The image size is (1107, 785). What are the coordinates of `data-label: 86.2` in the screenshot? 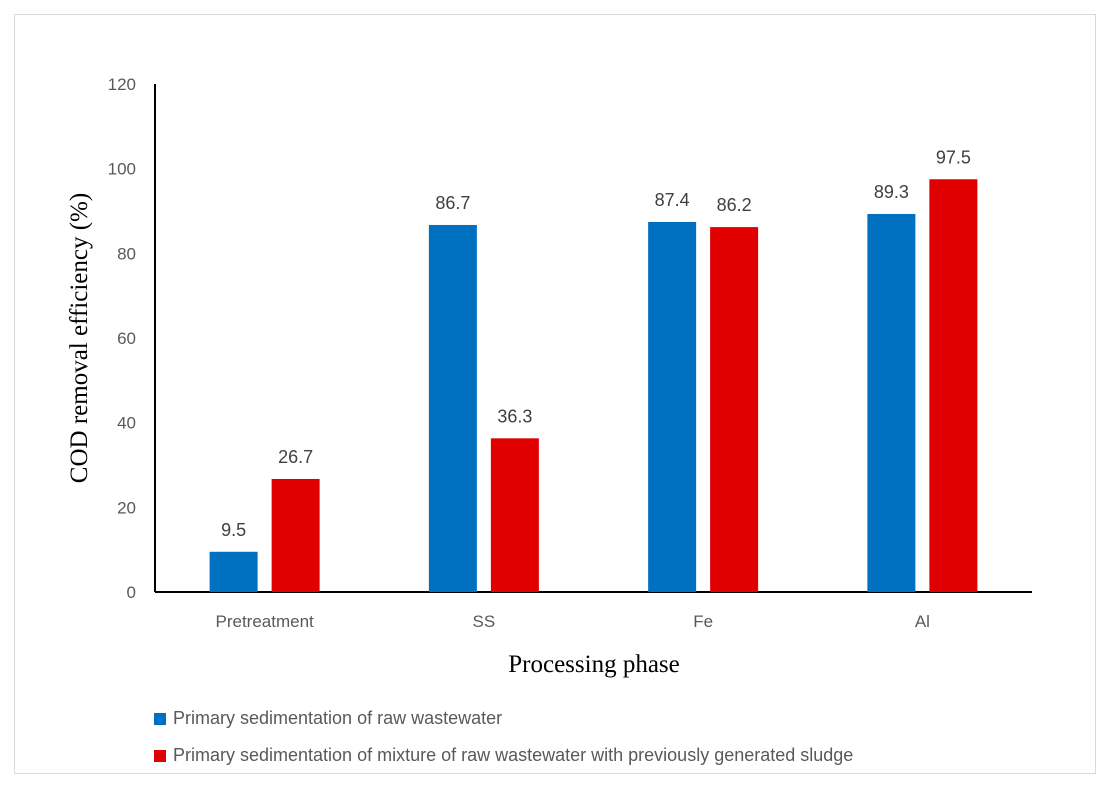 It's located at (734, 205).